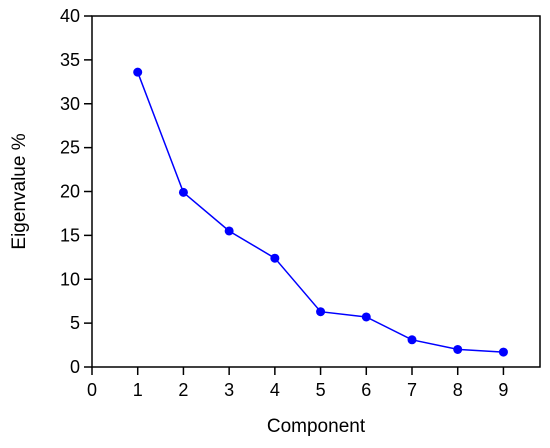 The width and height of the screenshot is (550, 448). Describe the element at coordinates (70, 104) in the screenshot. I see `y-tick-label: 30` at that location.